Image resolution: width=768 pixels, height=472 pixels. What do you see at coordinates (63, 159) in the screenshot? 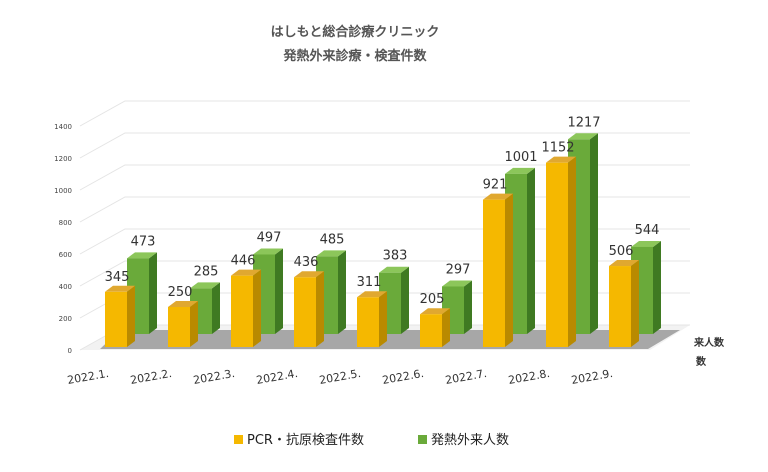
I see `y-tick-label: 1200` at bounding box center [63, 159].